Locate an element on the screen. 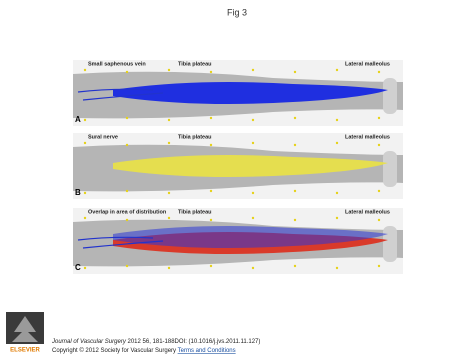  panel-letter: C is located at coordinates (78, 267).